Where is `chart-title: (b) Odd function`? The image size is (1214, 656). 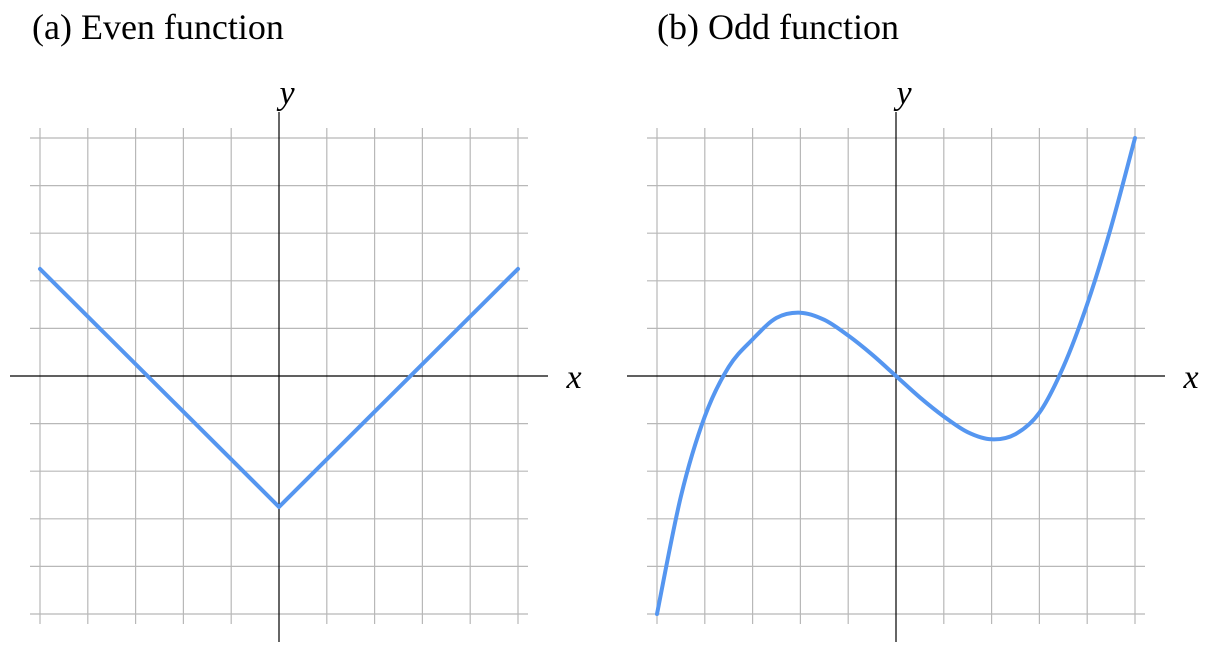 chart-title: (b) Odd function is located at coordinates (778, 27).